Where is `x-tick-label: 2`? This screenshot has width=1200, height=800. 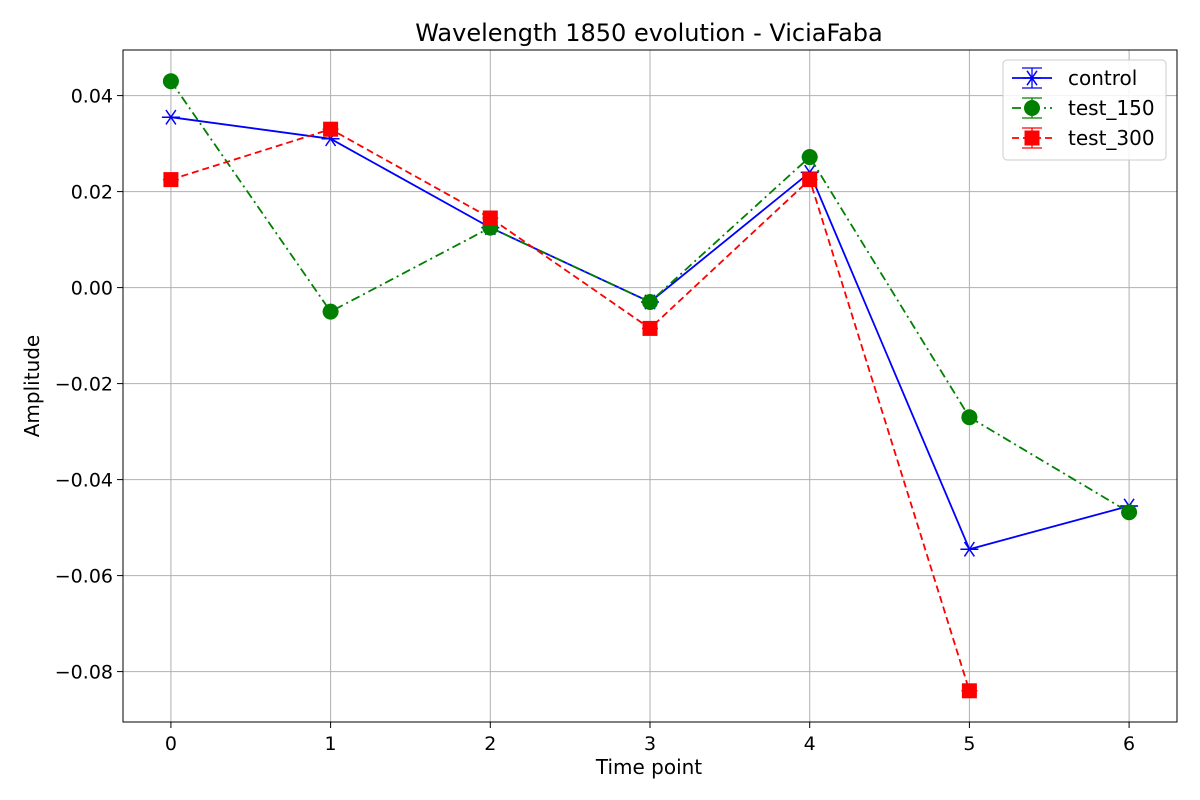 x-tick-label: 2 is located at coordinates (490, 744).